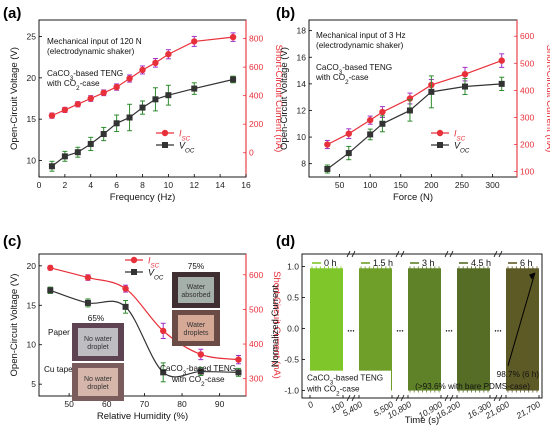  Describe the element at coordinates (293, 266) in the screenshot. I see `y-tick-label: 1.0` at that location.